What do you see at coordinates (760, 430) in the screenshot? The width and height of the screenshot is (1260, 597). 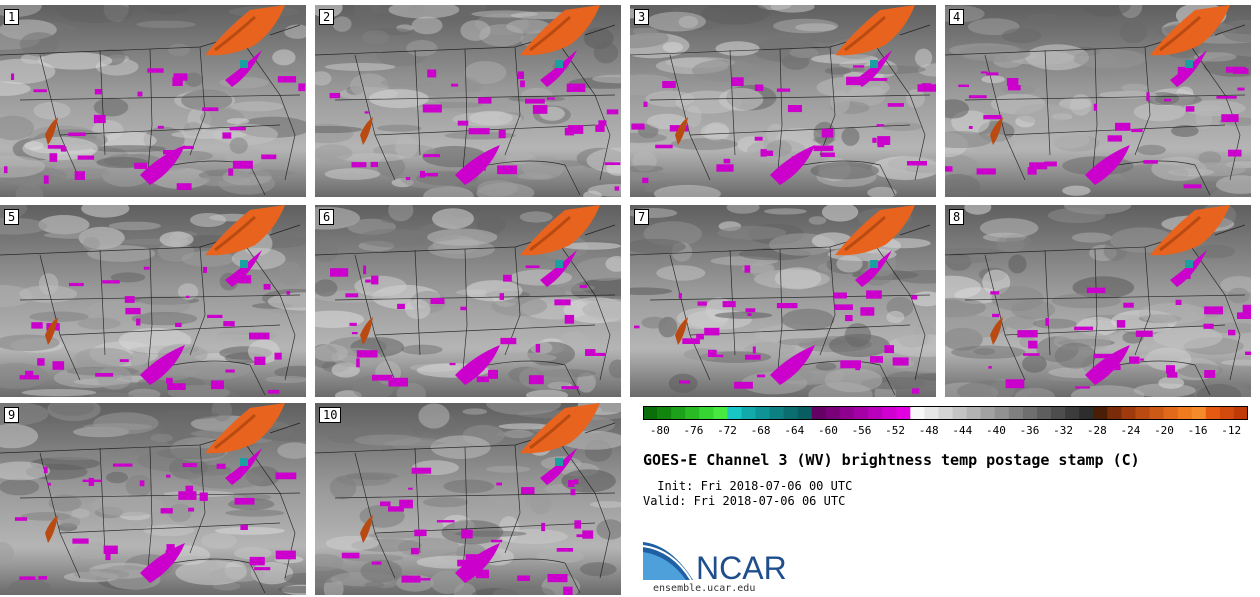 I see `colorbar-tick-label: -68` at bounding box center [760, 430].